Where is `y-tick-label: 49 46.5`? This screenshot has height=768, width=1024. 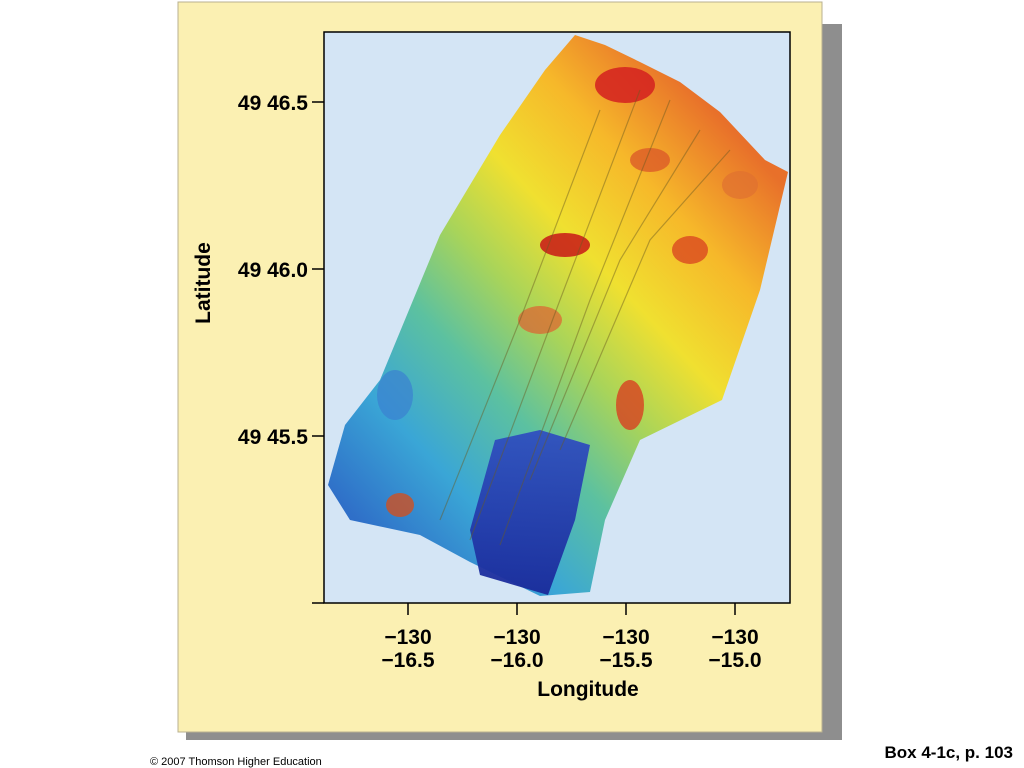
y-tick-label: 49 46.5 is located at coordinates (273, 103).